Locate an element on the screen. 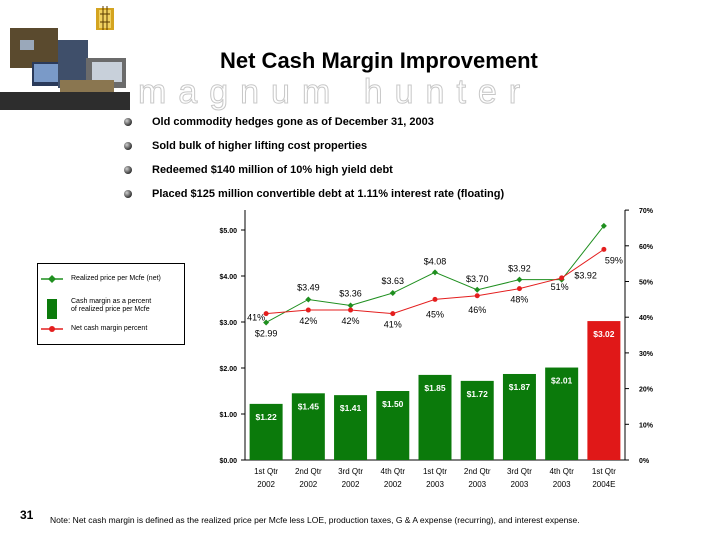  realized-price-label: $3.63 is located at coordinates (393, 281).